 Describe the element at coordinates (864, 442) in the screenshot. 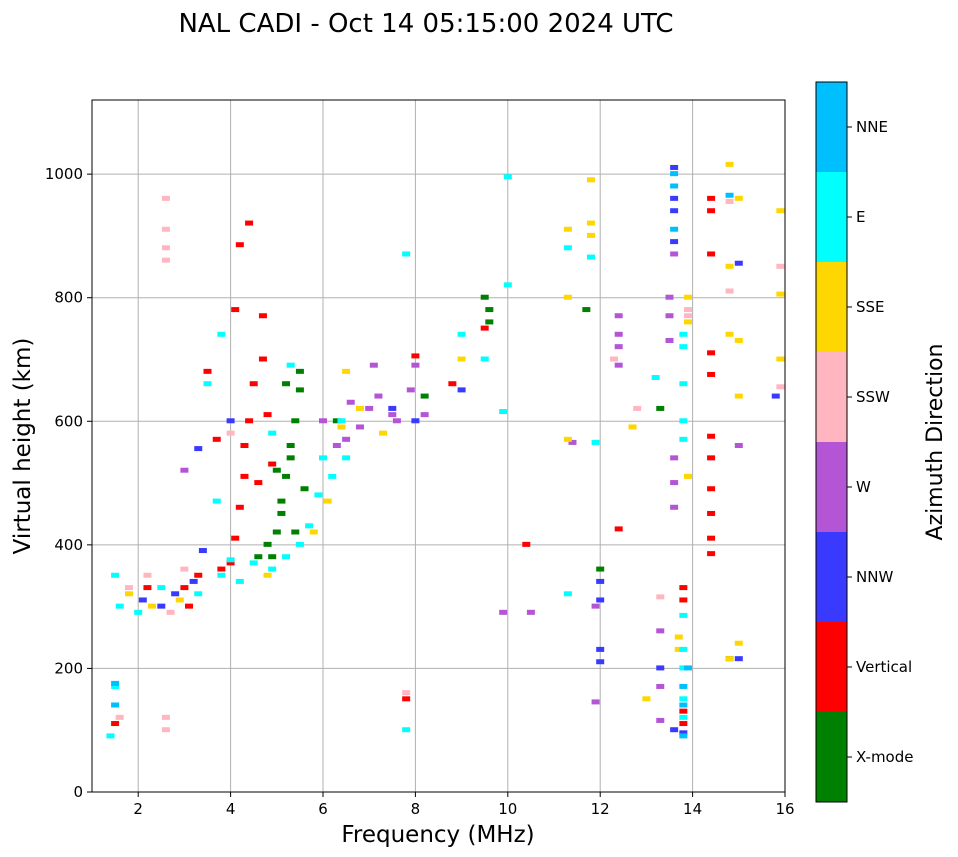

I see `colorbar: X-mode Vertical NNW W SSW SSE E NNE` at that location.